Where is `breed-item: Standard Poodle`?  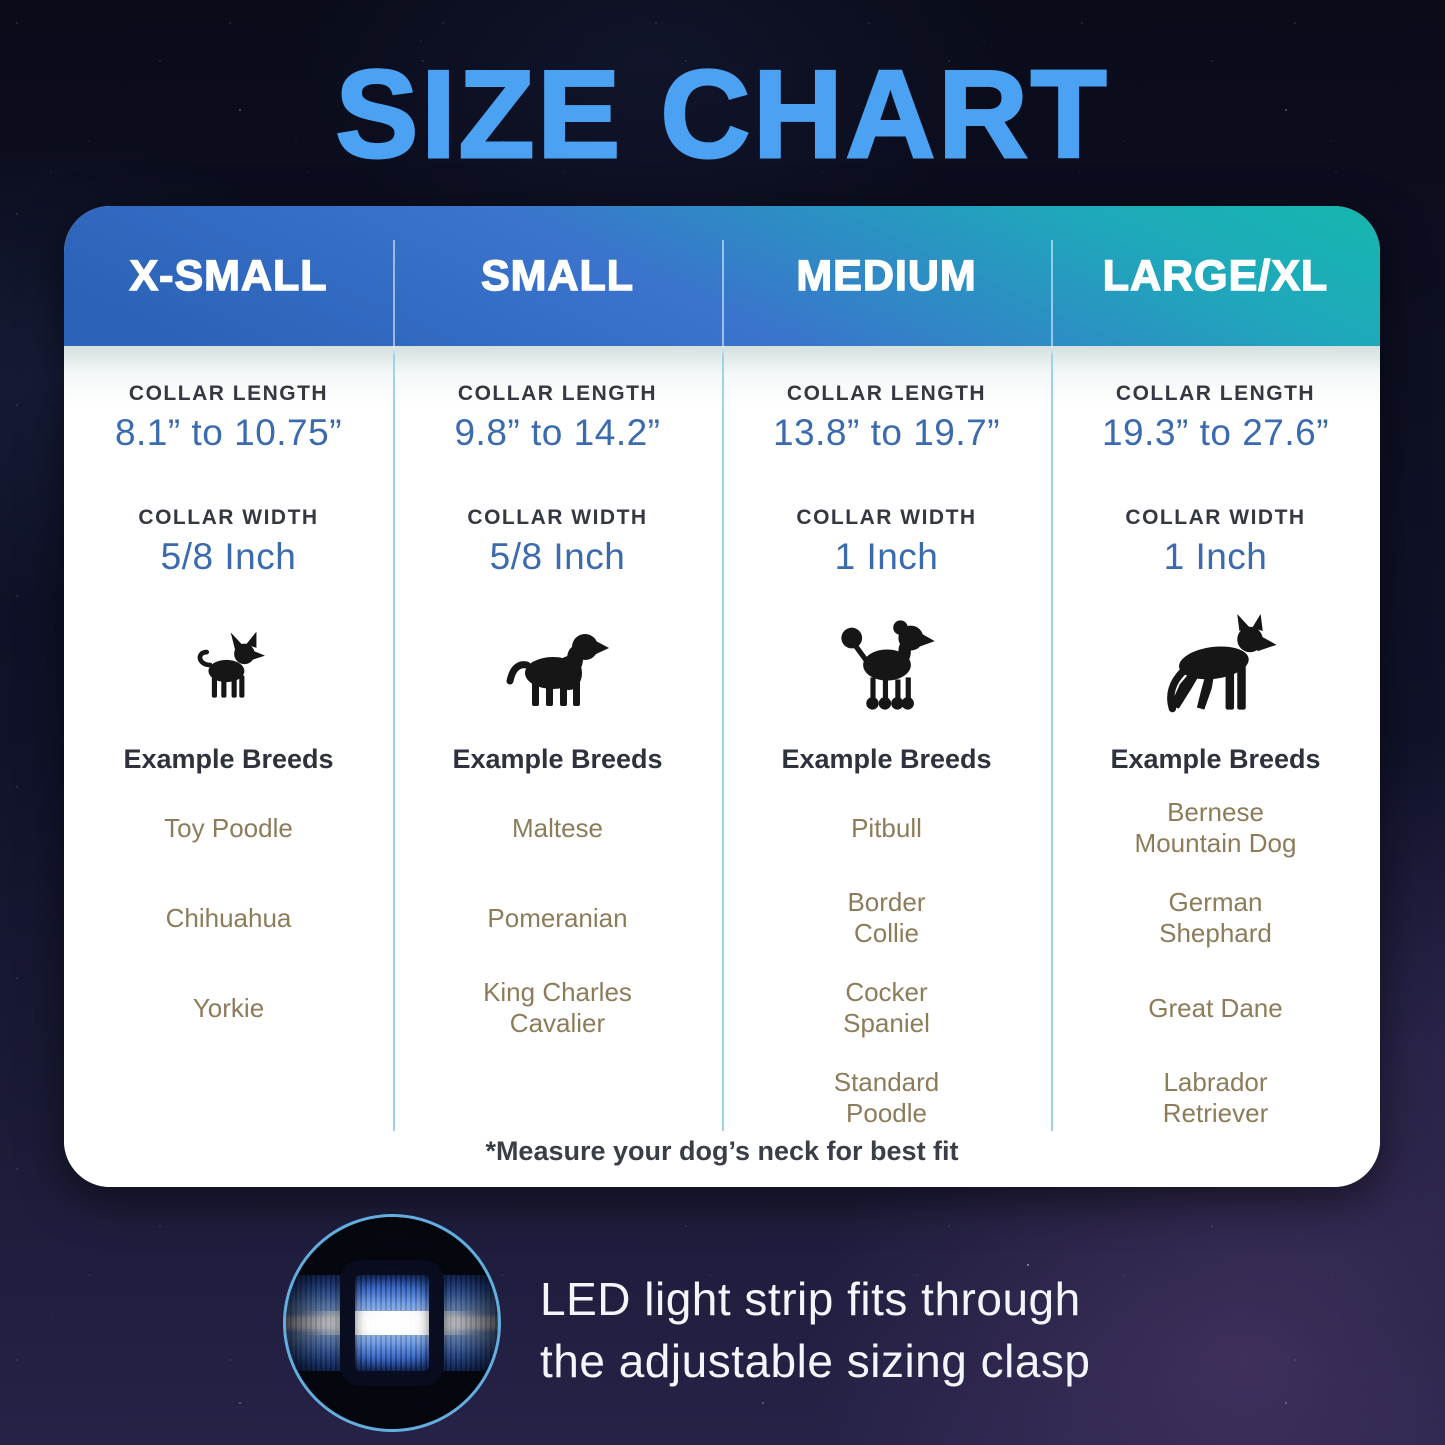
breed-item: Standard Poodle is located at coordinates (886, 1097).